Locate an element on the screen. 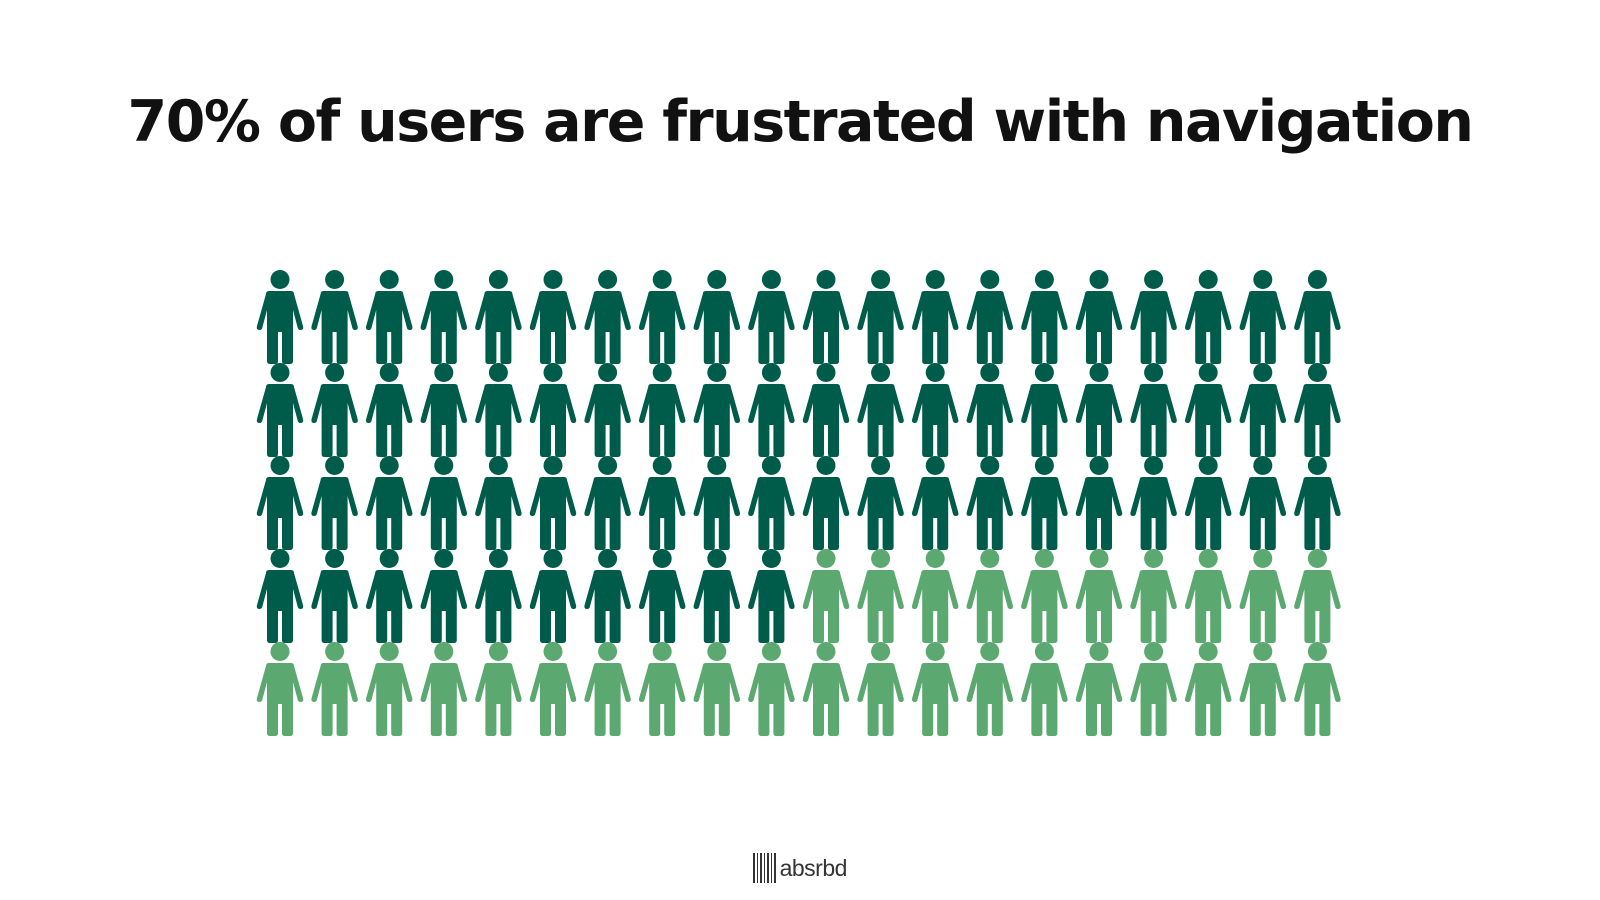 The width and height of the screenshot is (1600, 900). brand-name: absrbd is located at coordinates (813, 867).